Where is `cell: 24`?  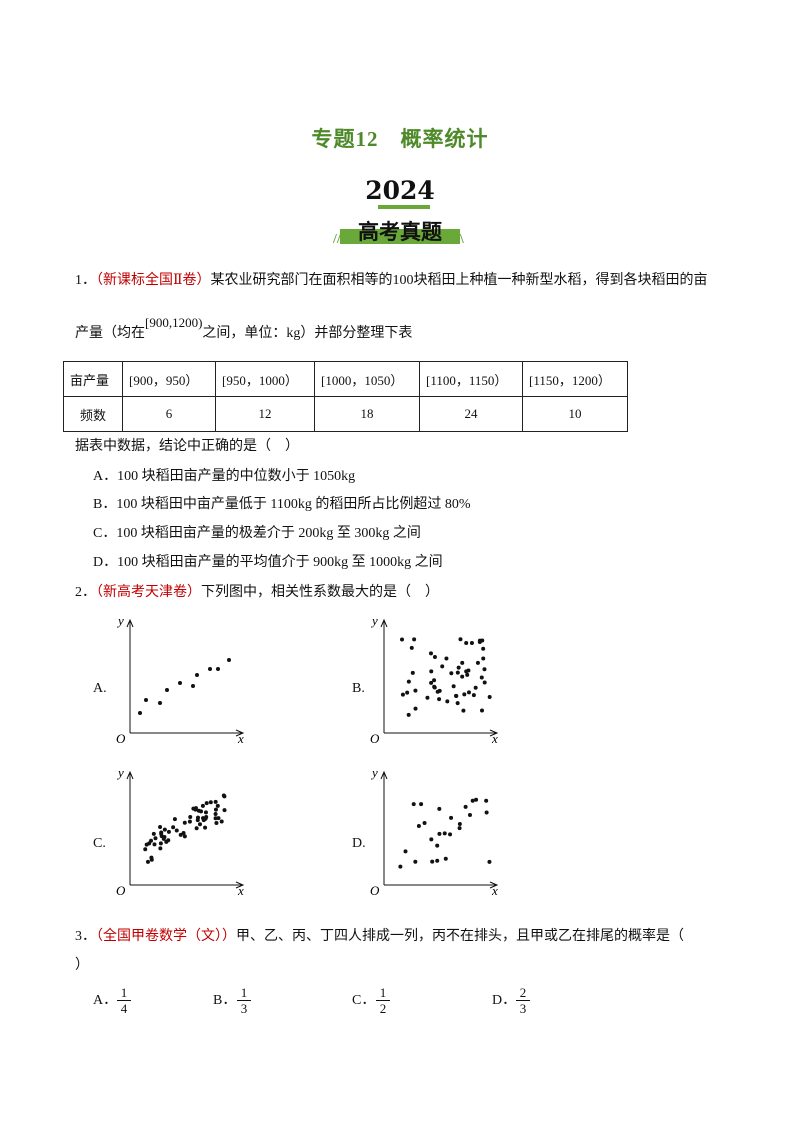 cell: 24 is located at coordinates (471, 414).